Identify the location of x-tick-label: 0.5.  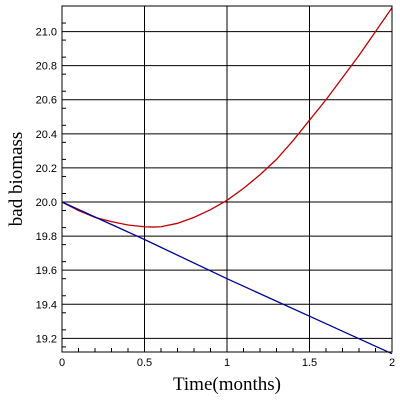
(144, 363).